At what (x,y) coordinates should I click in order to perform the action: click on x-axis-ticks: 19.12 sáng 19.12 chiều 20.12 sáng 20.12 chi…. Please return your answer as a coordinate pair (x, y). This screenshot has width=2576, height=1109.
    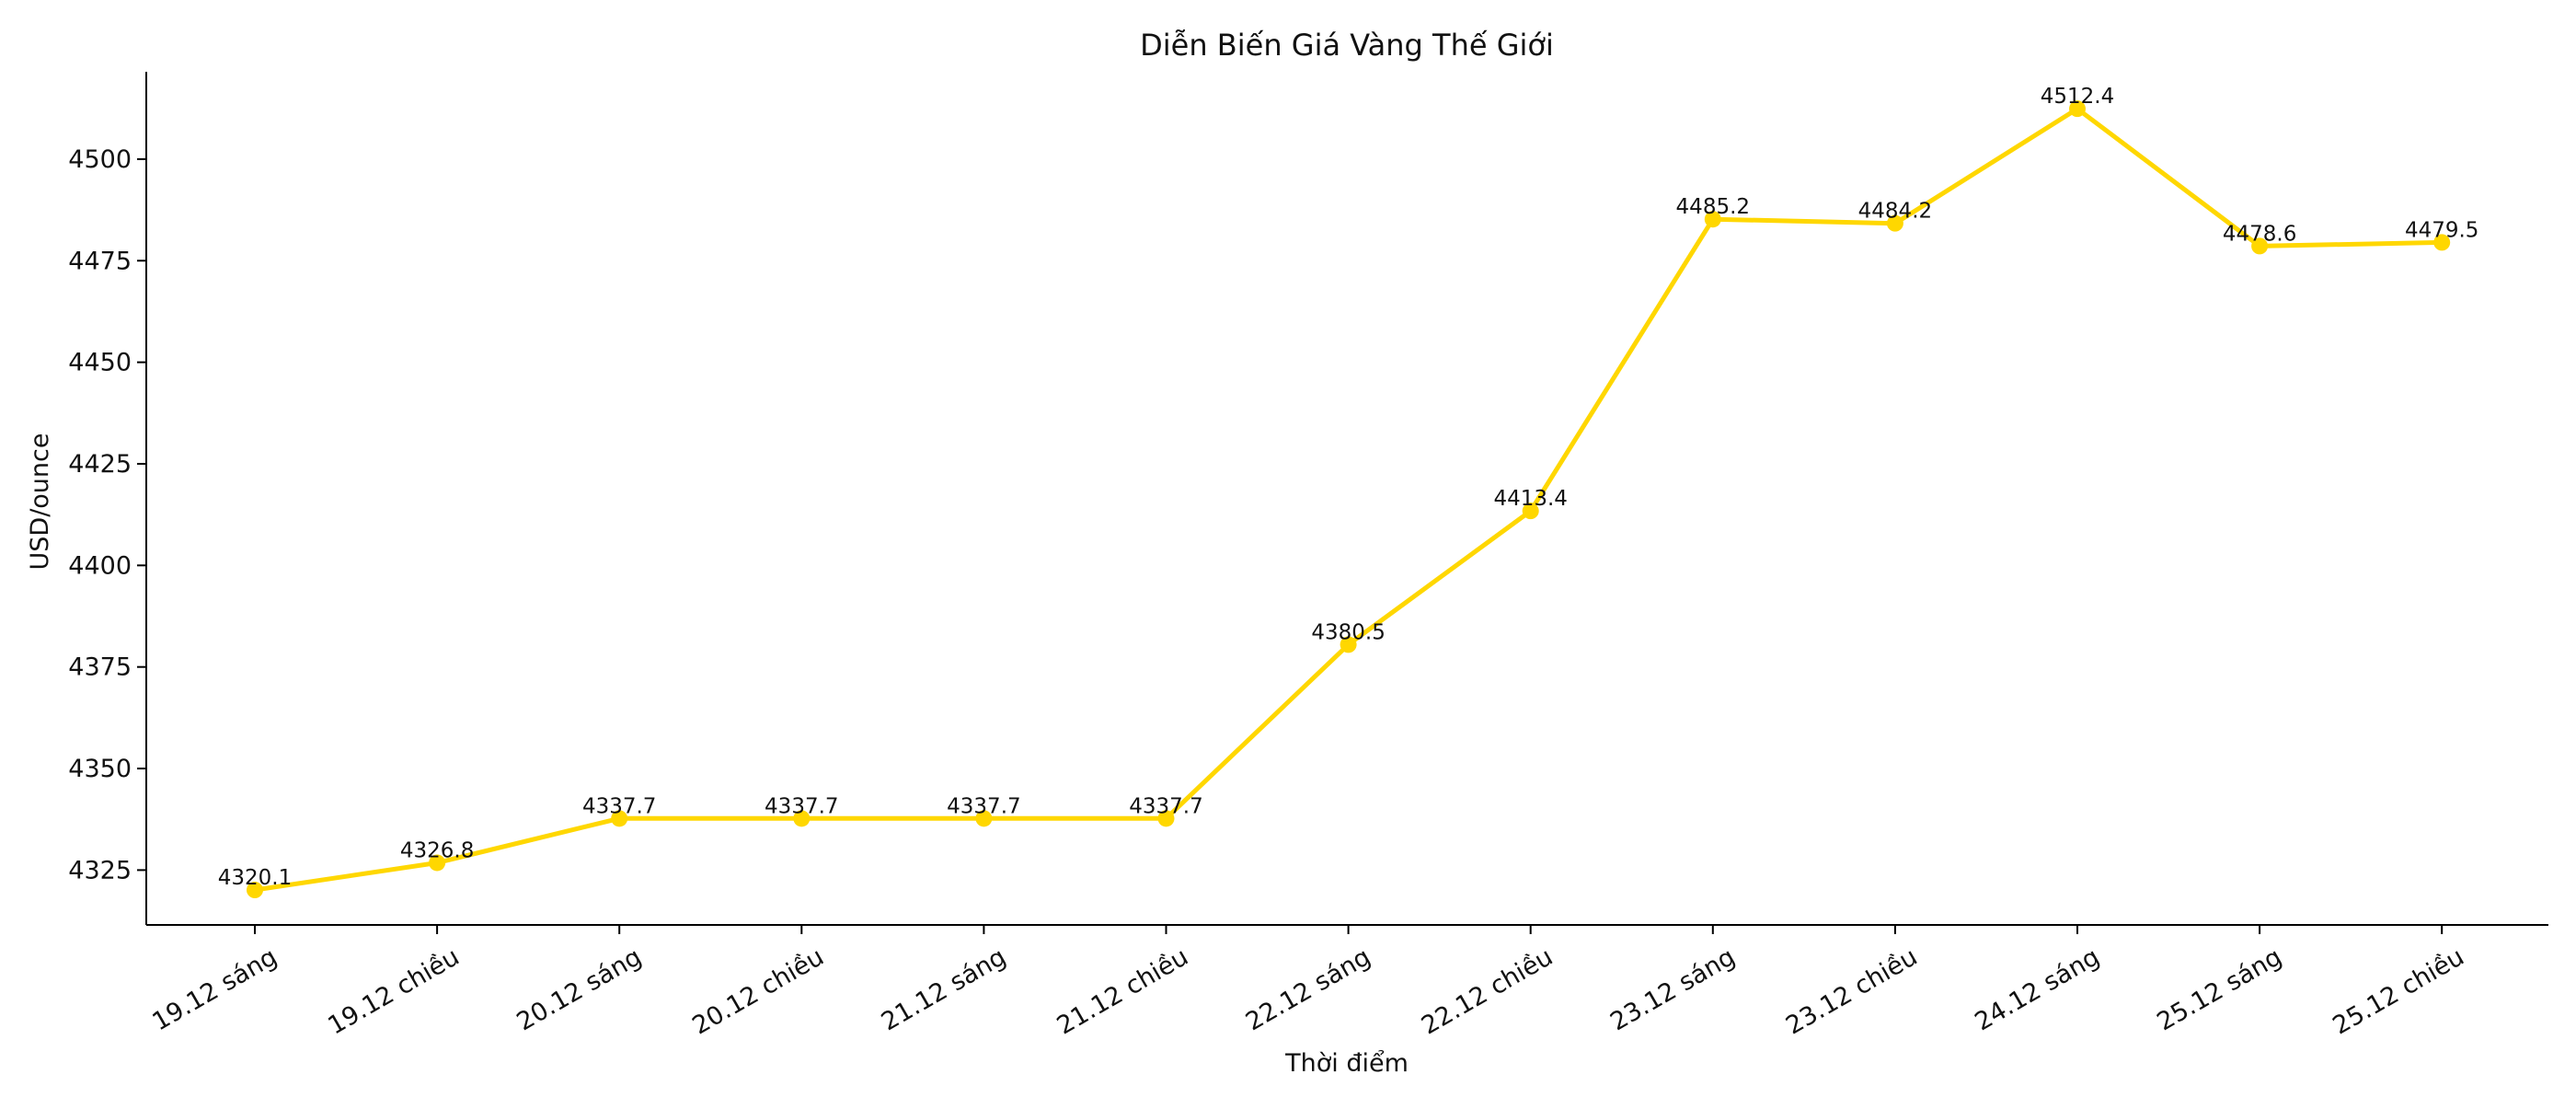
    Looking at the image, I should click on (1308, 983).